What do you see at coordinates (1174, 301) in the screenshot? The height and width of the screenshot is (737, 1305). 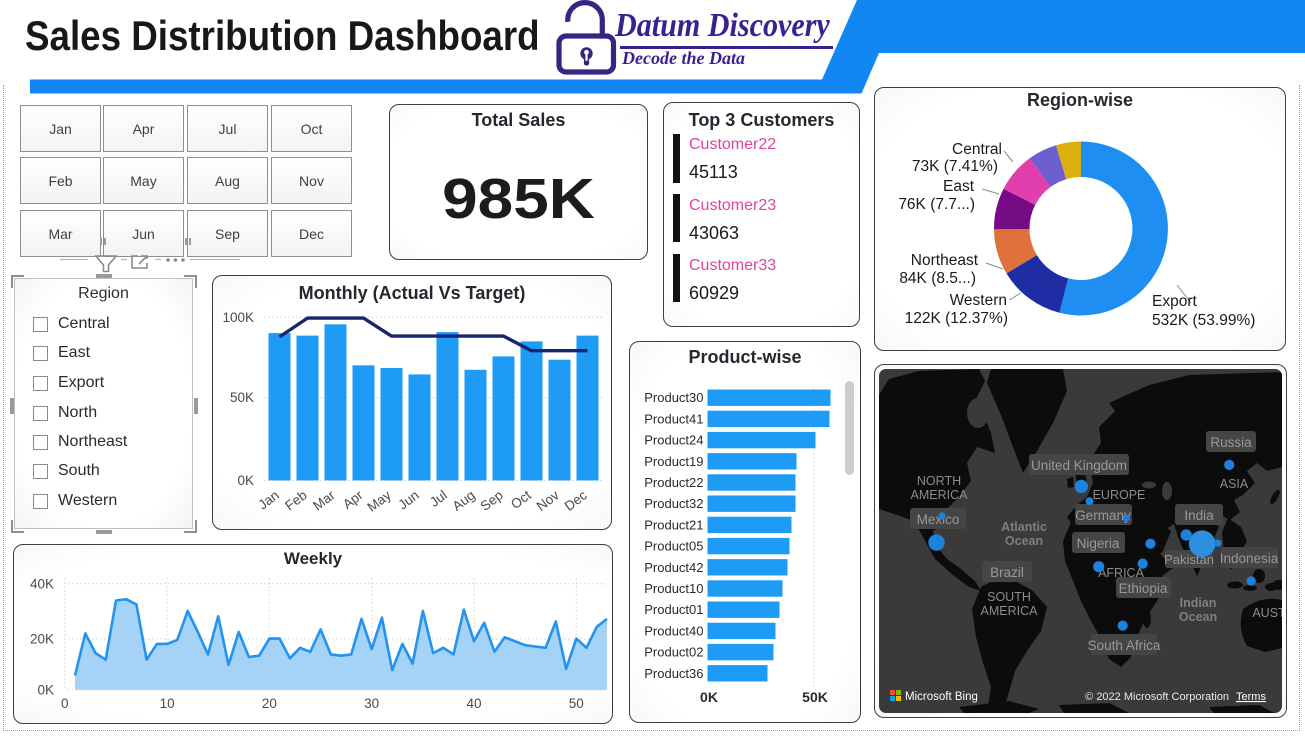 I see `svg-text: Export` at bounding box center [1174, 301].